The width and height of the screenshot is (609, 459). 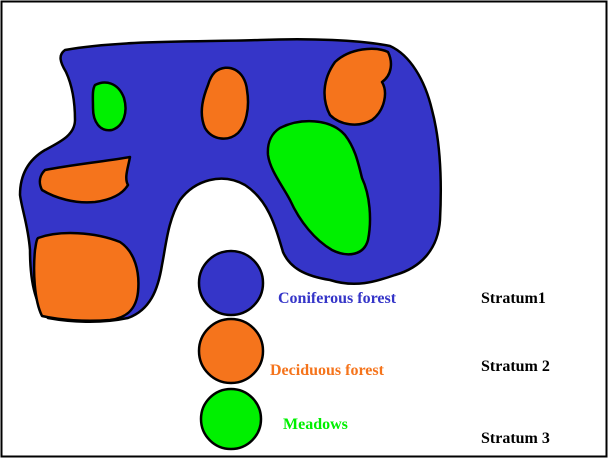 What do you see at coordinates (315, 424) in the screenshot?
I see `legend-label: Meadows` at bounding box center [315, 424].